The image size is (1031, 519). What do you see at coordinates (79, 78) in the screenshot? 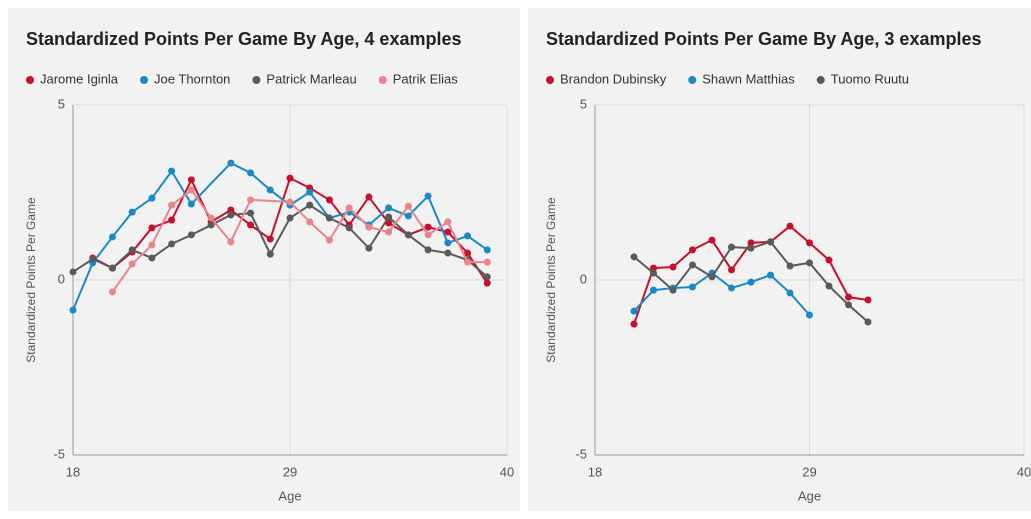
I see `legend-label: Jarome Iginla` at bounding box center [79, 78].